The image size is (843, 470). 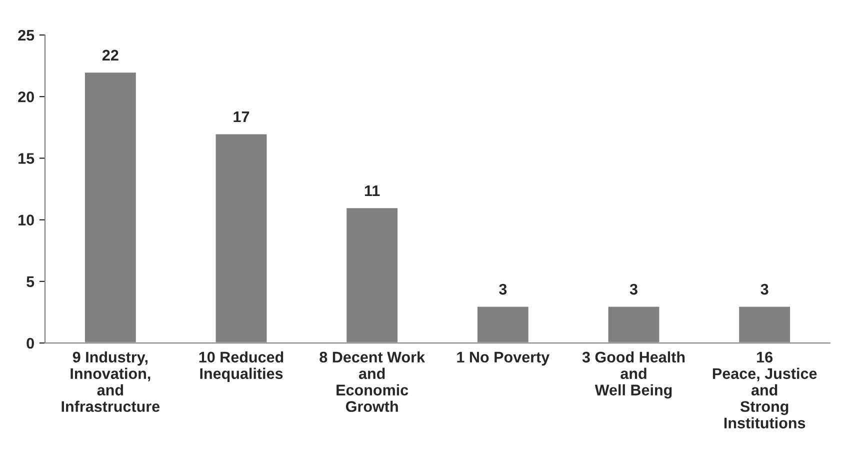 What do you see at coordinates (633, 375) in the screenshot?
I see `x-tick-label: 3 Good Health and Well Being` at bounding box center [633, 375].